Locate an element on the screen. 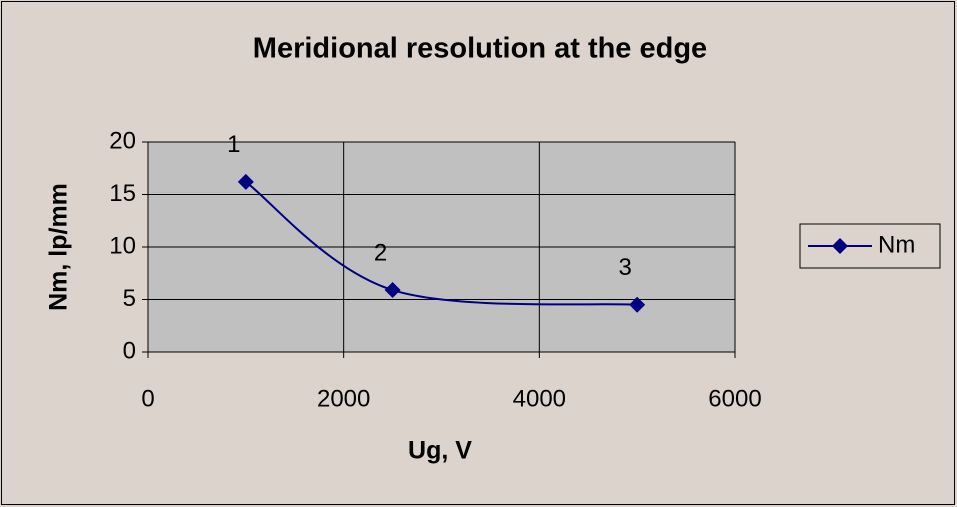  x-tick-label: 0 is located at coordinates (147, 398).